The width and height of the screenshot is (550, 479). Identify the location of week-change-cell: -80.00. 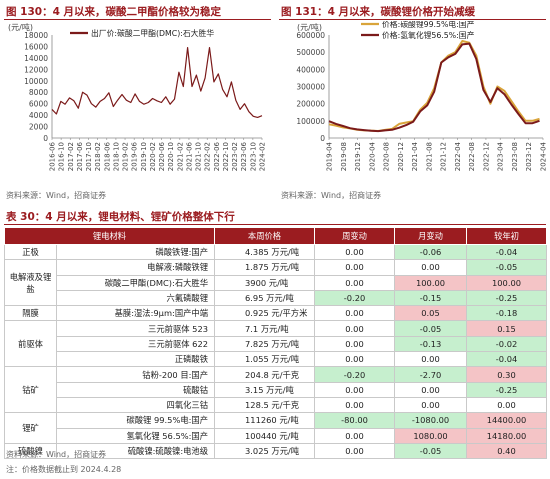
(355, 420).